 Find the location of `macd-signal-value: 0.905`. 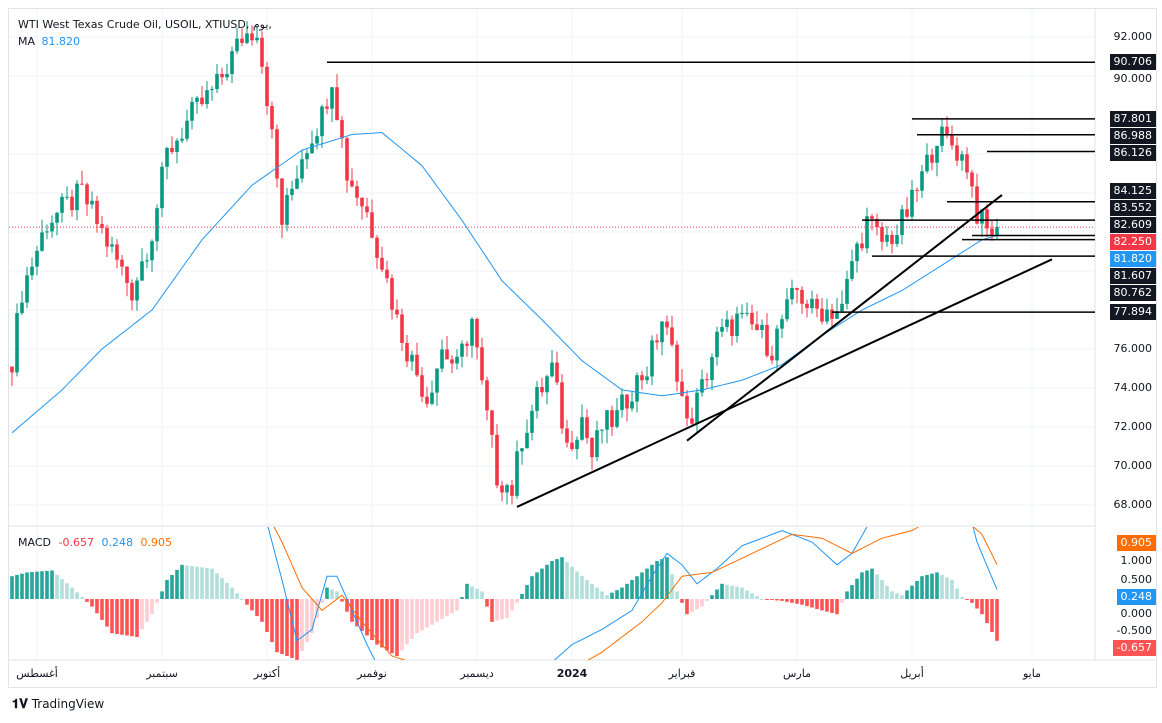

macd-signal-value: 0.905 is located at coordinates (156, 542).